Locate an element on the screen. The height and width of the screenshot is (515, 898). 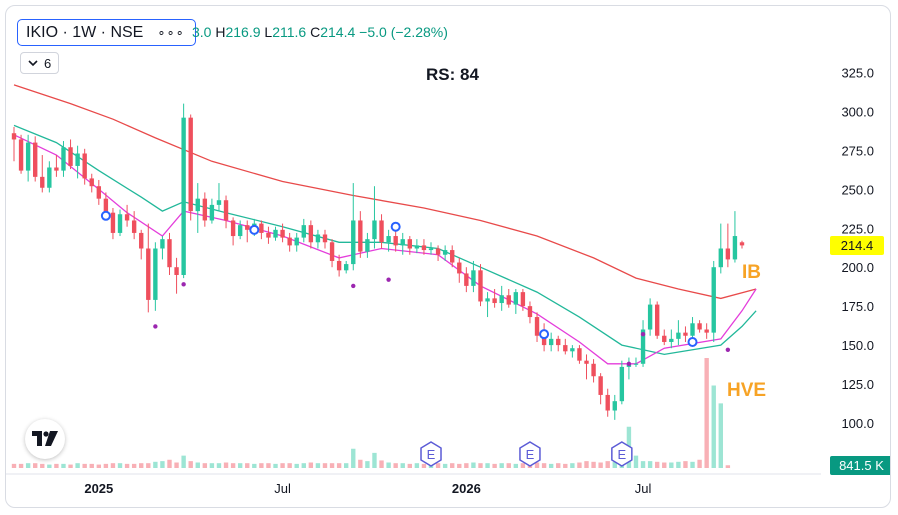
indicators-toggle: 6 is located at coordinates (40, 63).